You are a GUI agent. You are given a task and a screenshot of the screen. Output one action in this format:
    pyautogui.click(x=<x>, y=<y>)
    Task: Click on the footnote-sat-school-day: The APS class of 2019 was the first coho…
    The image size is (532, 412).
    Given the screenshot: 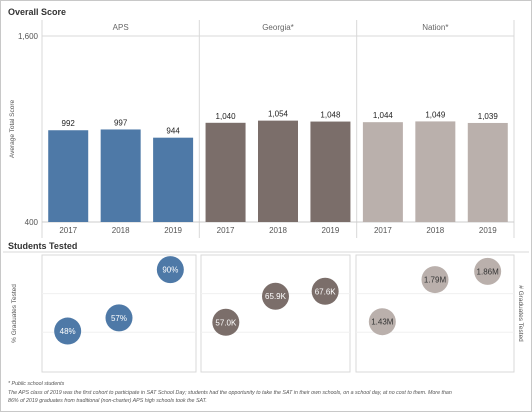 What is the action you would take?
    pyautogui.click(x=230, y=393)
    